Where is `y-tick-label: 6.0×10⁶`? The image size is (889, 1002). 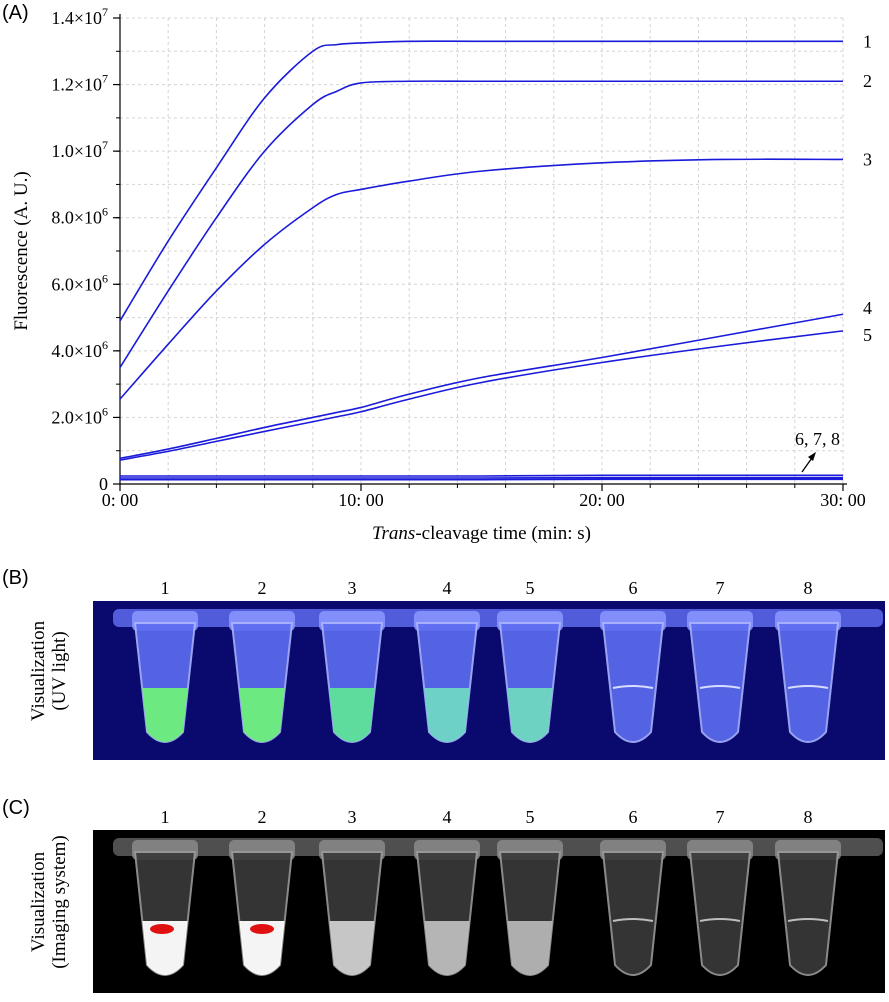 y-tick-label: 6.0×10⁶ is located at coordinates (79, 282).